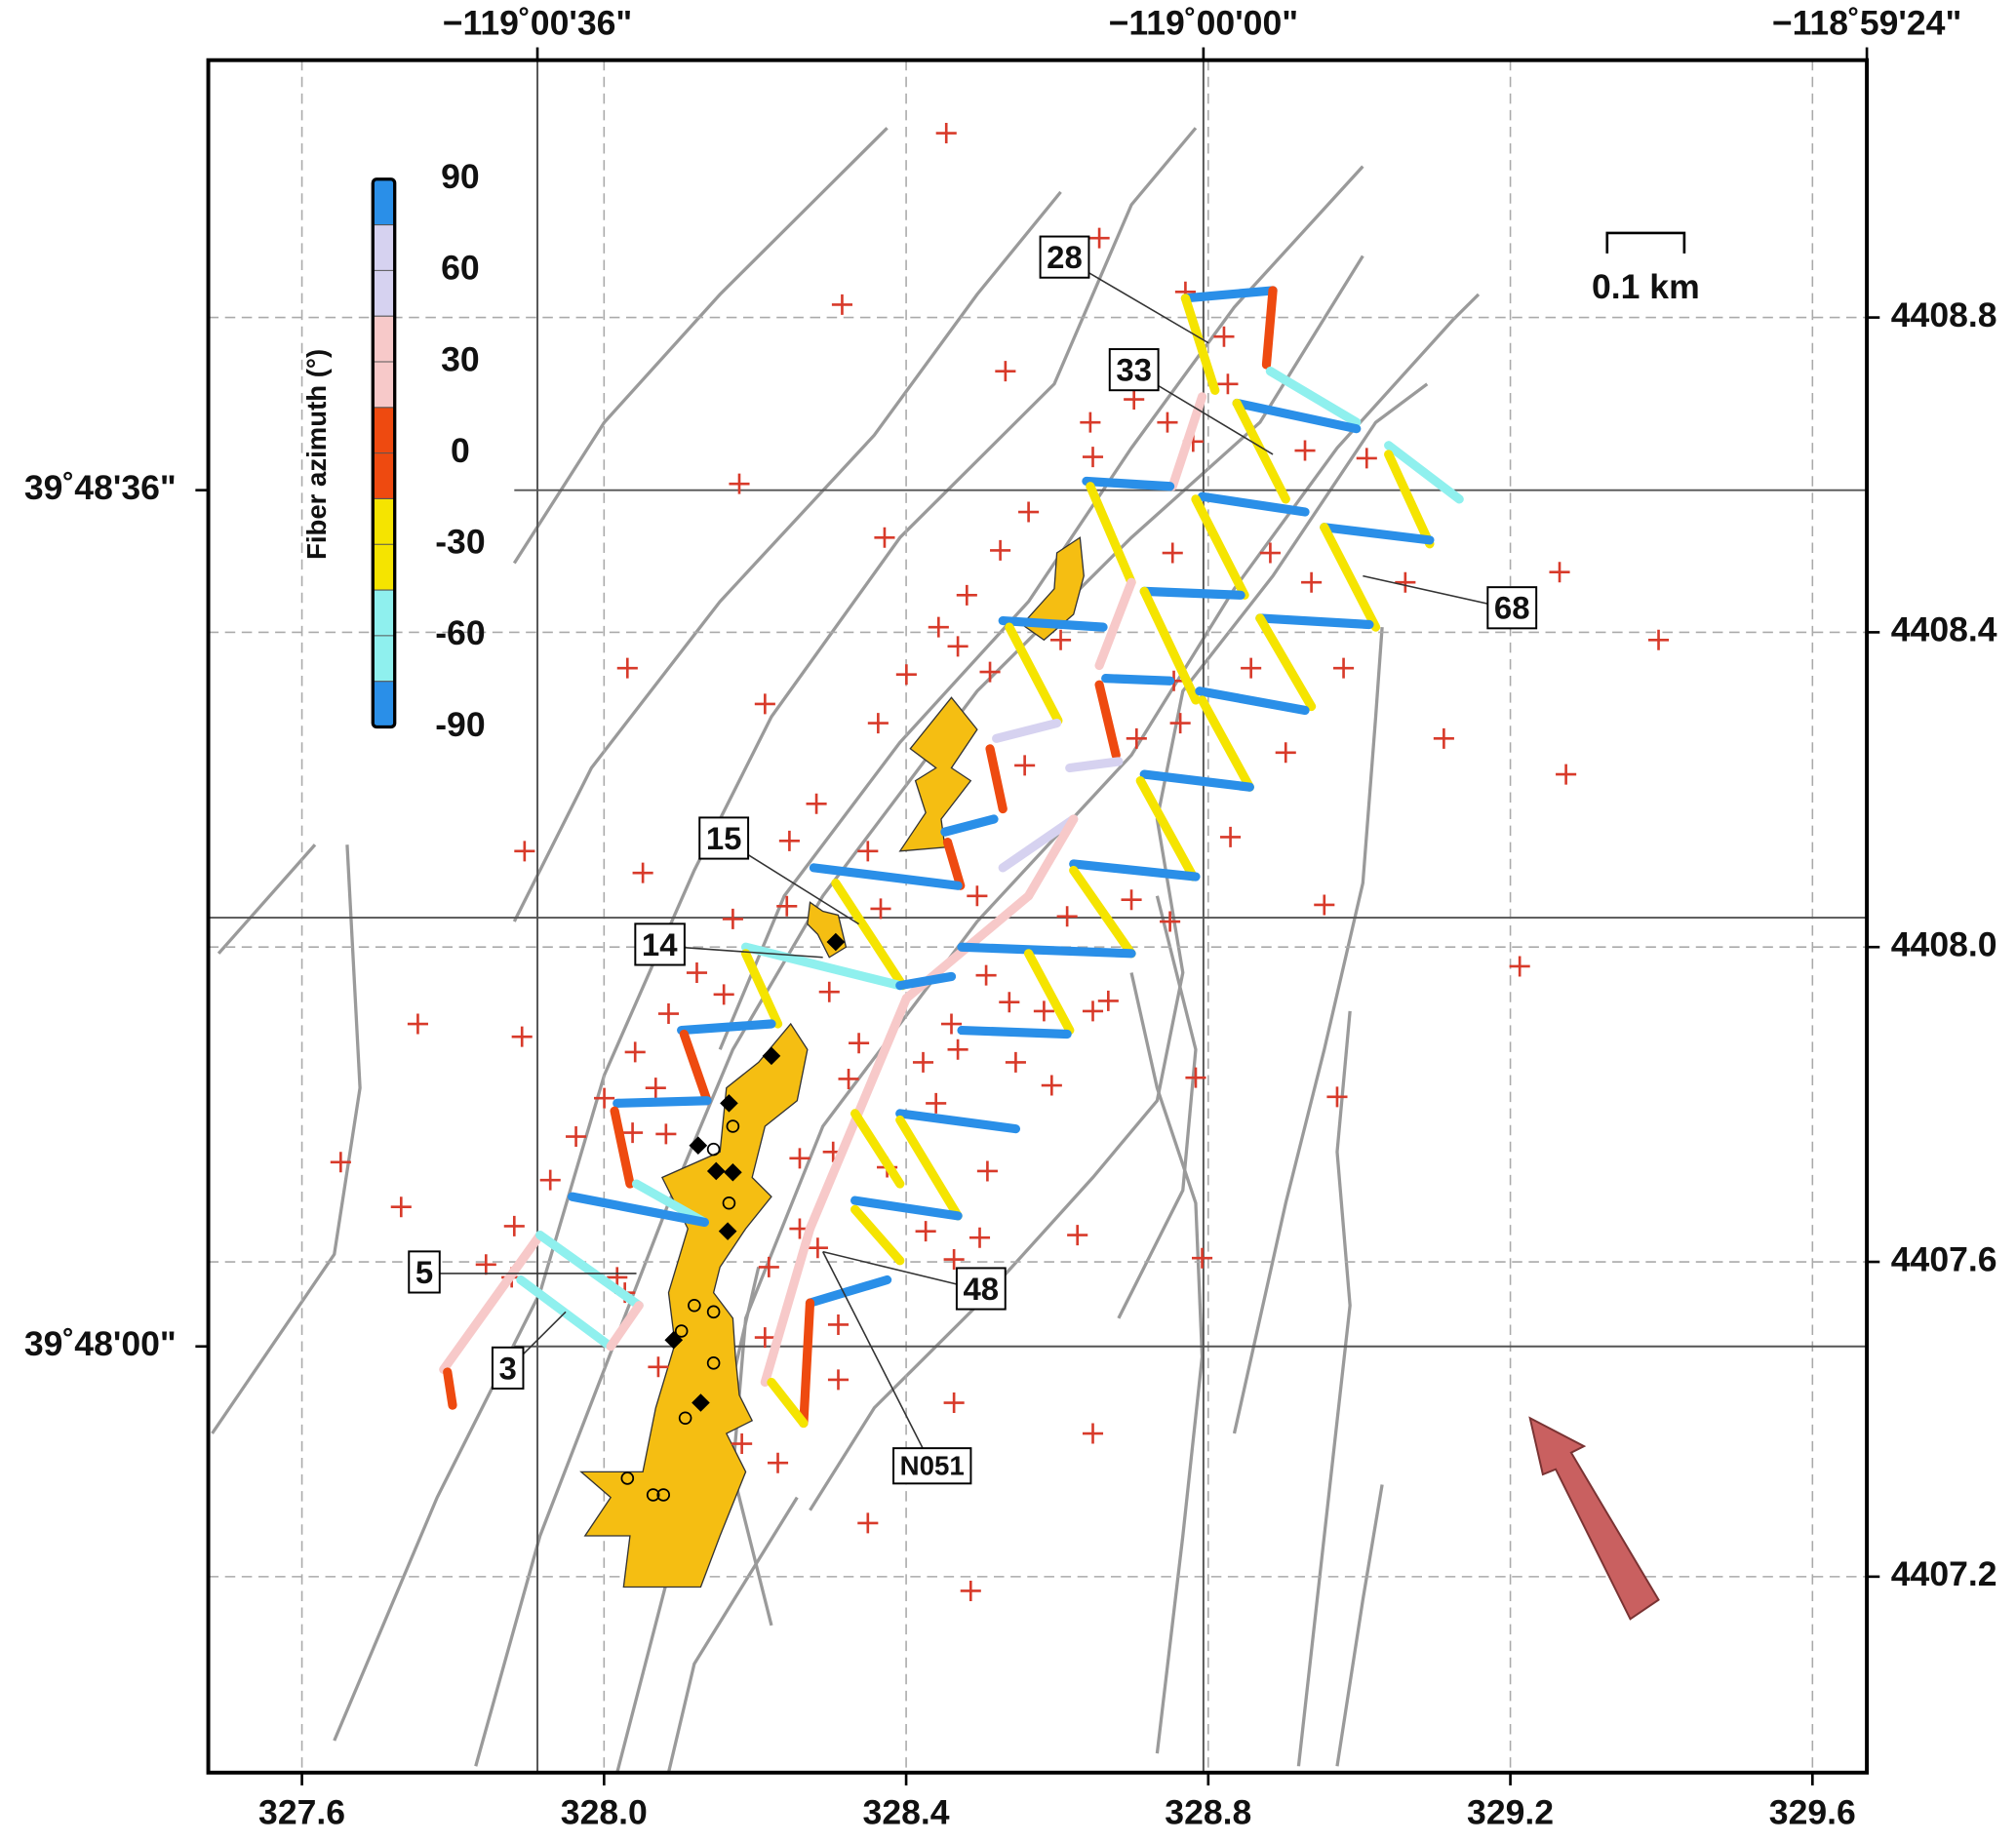 This screenshot has width=2016, height=1843. I want to click on scale-bar-label: 0.1 km, so click(1646, 286).